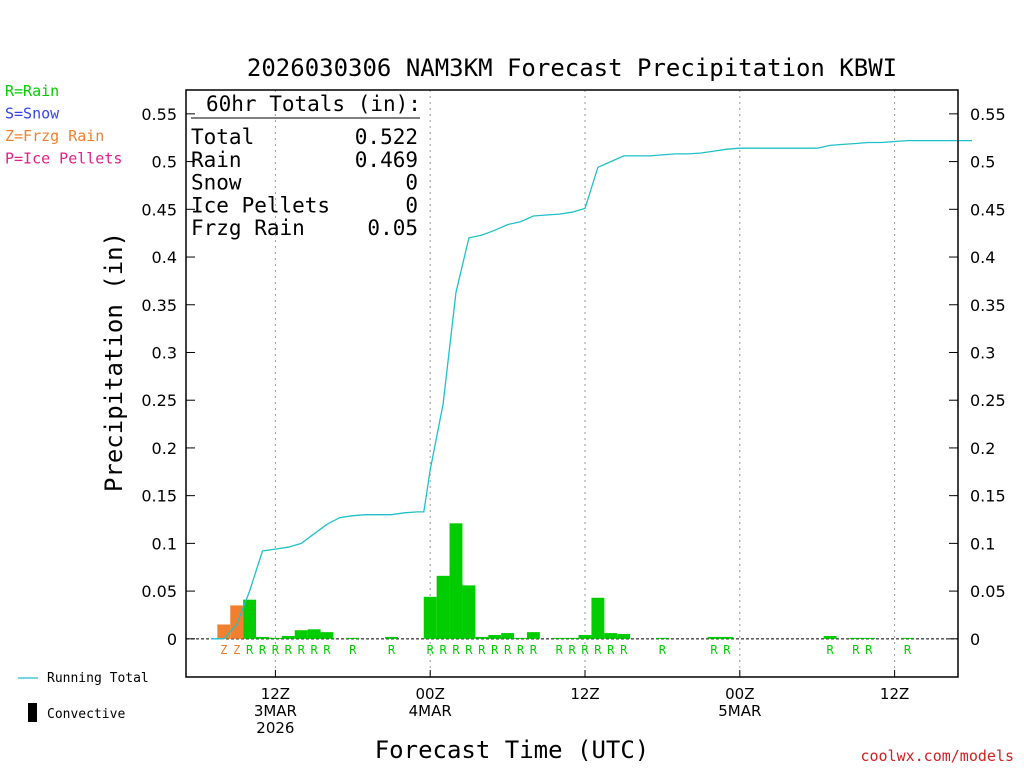 The width and height of the screenshot is (1024, 768). I want to click on watermark-text: coolwx.com/models, so click(937, 756).